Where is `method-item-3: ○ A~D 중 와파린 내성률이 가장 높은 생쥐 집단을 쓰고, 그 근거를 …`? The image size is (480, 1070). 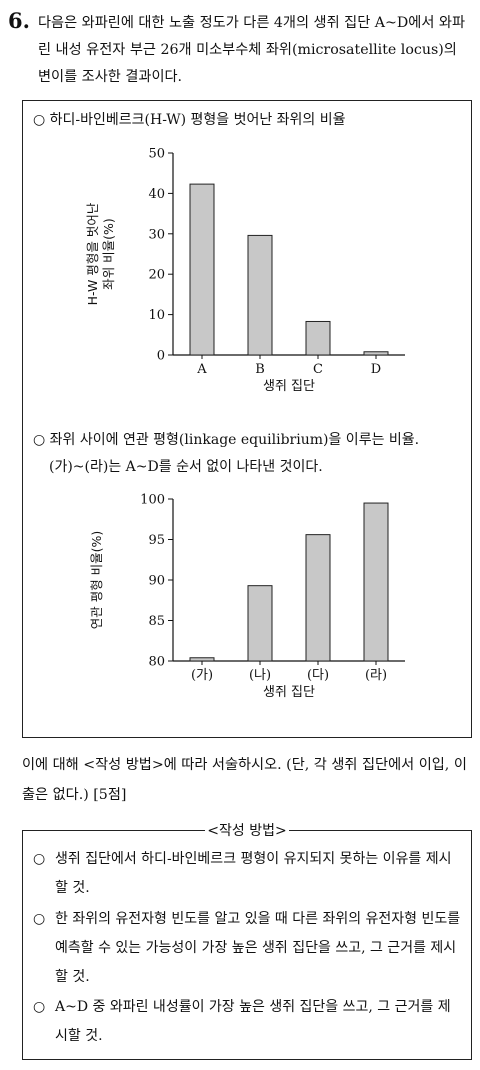
method-item-3: ○ A~D 중 와파린 내성률이 가장 높은 생쥐 집단을 쓰고, 그 근거를 … is located at coordinates (248, 1022).